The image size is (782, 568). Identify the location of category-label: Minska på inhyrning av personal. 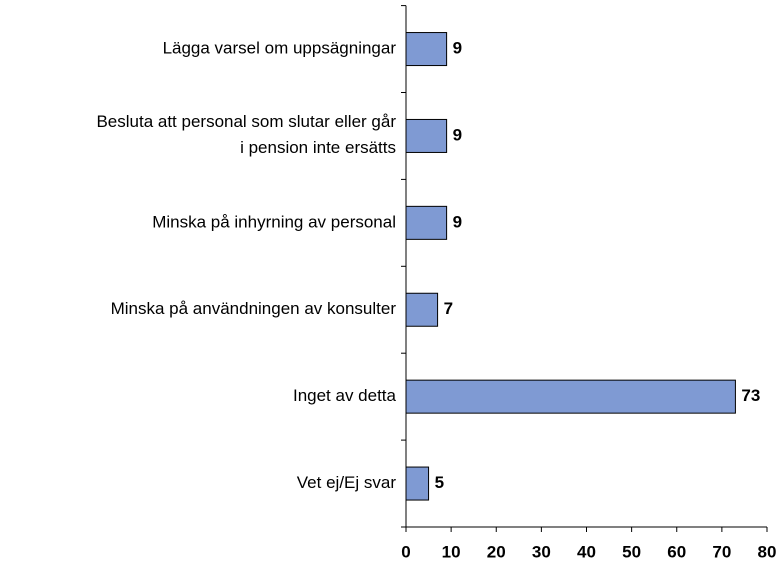
(274, 221).